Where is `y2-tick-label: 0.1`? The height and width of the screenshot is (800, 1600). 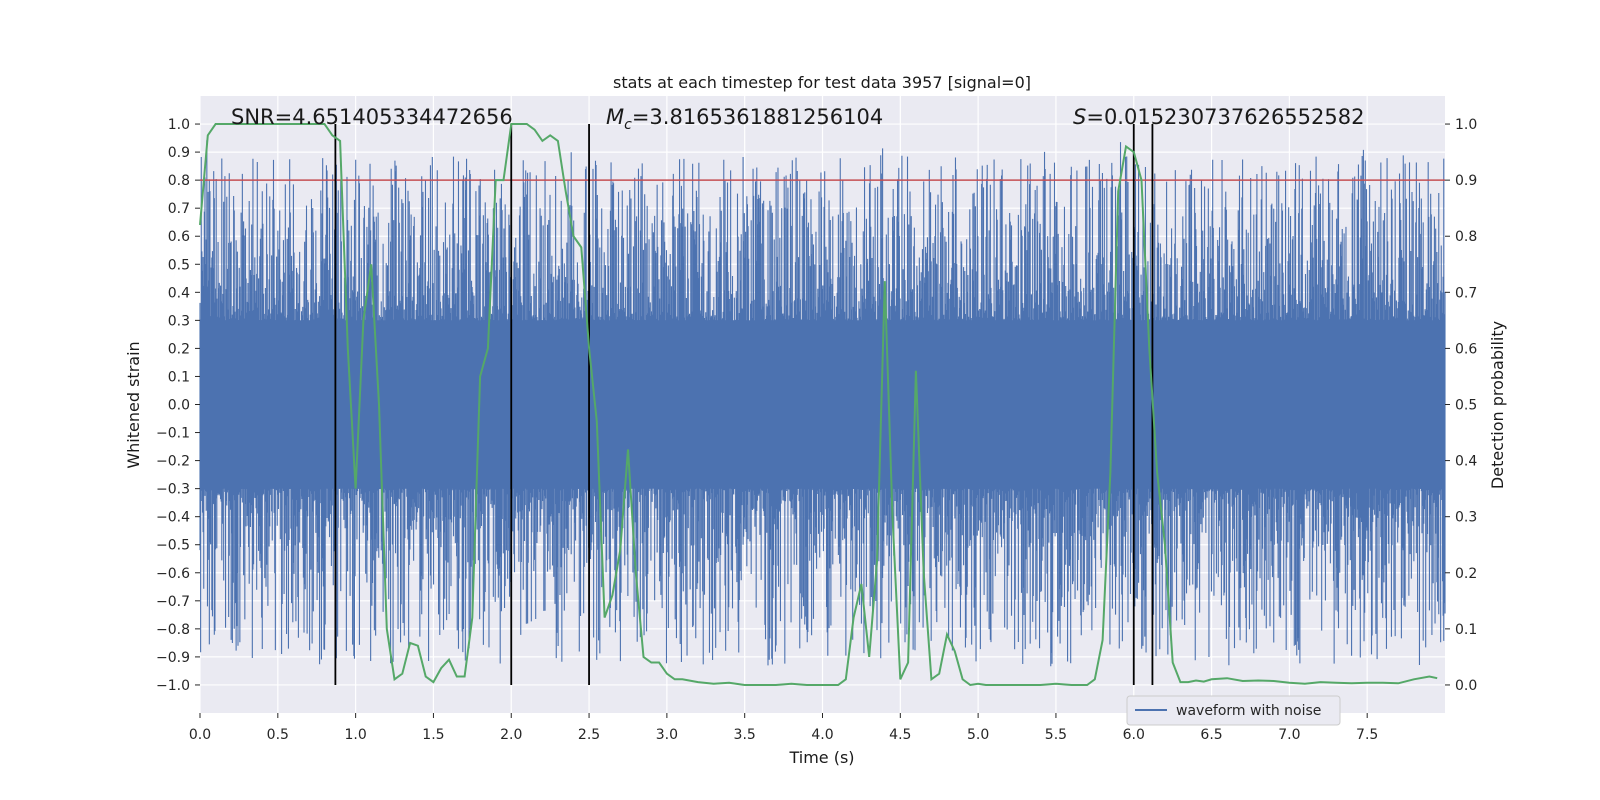
y2-tick-label: 0.1 is located at coordinates (1466, 630).